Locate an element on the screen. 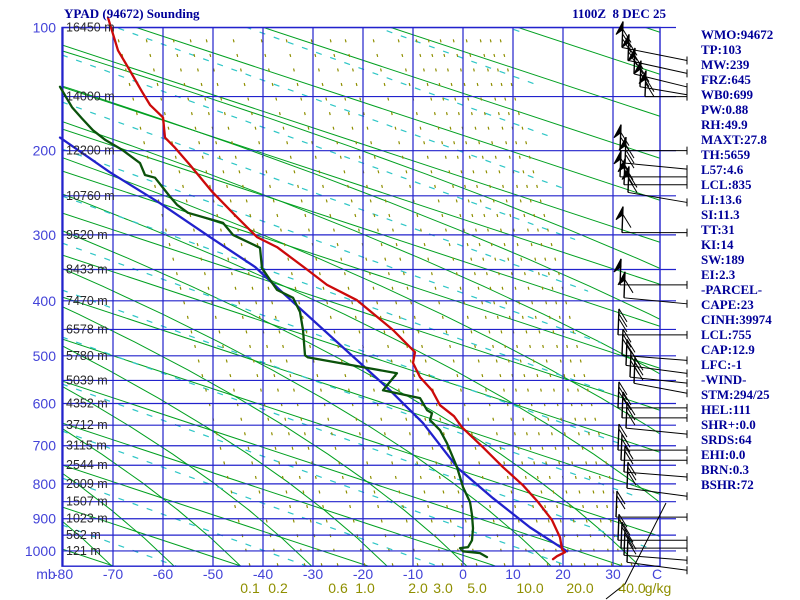 The width and height of the screenshot is (800, 600). stats-line: -WIND- is located at coordinates (724, 379).